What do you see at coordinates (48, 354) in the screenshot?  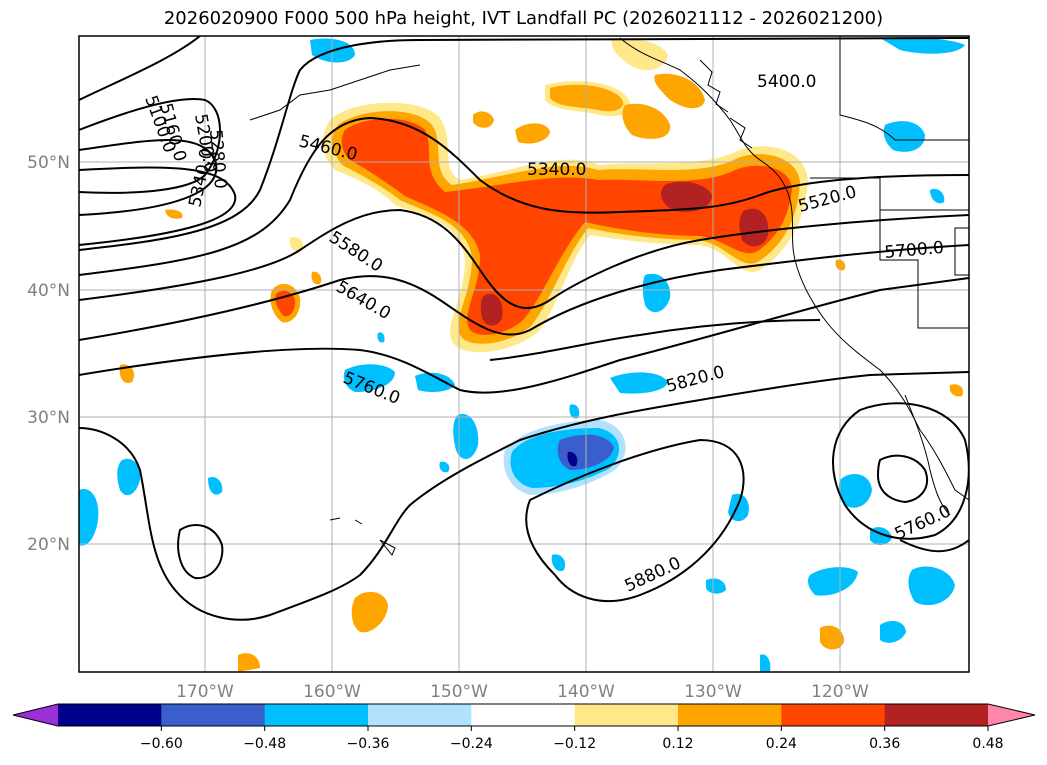 I see `lat-tick-labels: 50°N 40°N 30°N 20°N` at bounding box center [48, 354].